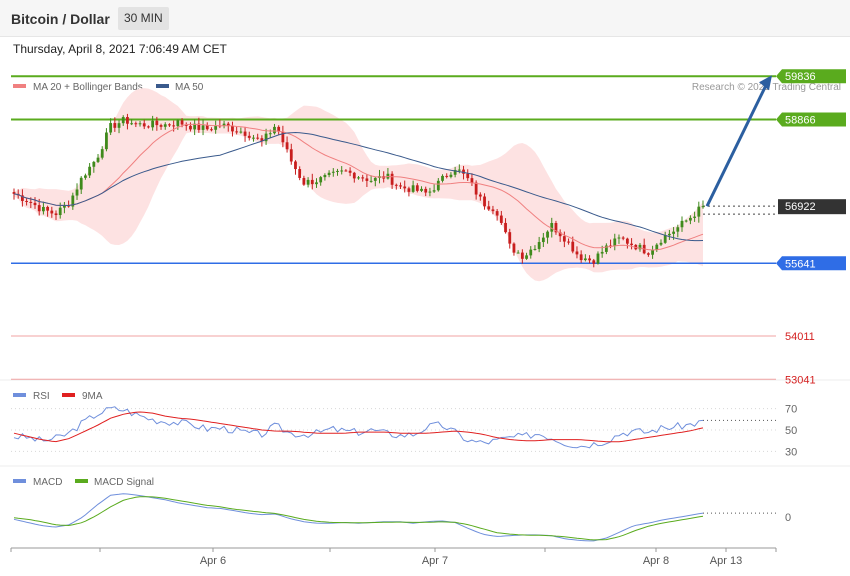  I want to click on rsi-ma-line, so click(358, 427).